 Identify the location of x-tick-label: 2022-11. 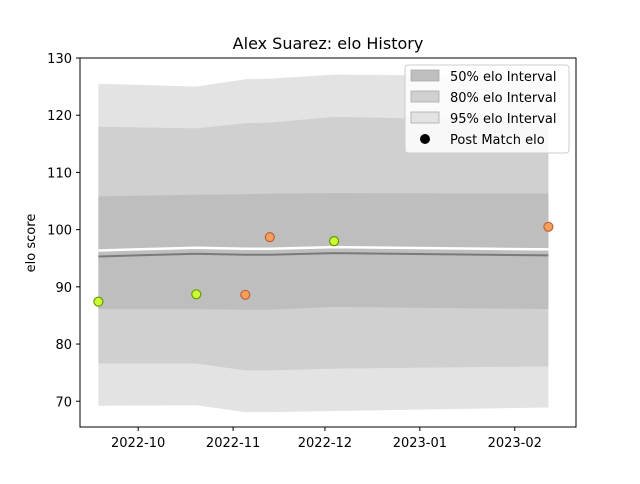
(233, 443).